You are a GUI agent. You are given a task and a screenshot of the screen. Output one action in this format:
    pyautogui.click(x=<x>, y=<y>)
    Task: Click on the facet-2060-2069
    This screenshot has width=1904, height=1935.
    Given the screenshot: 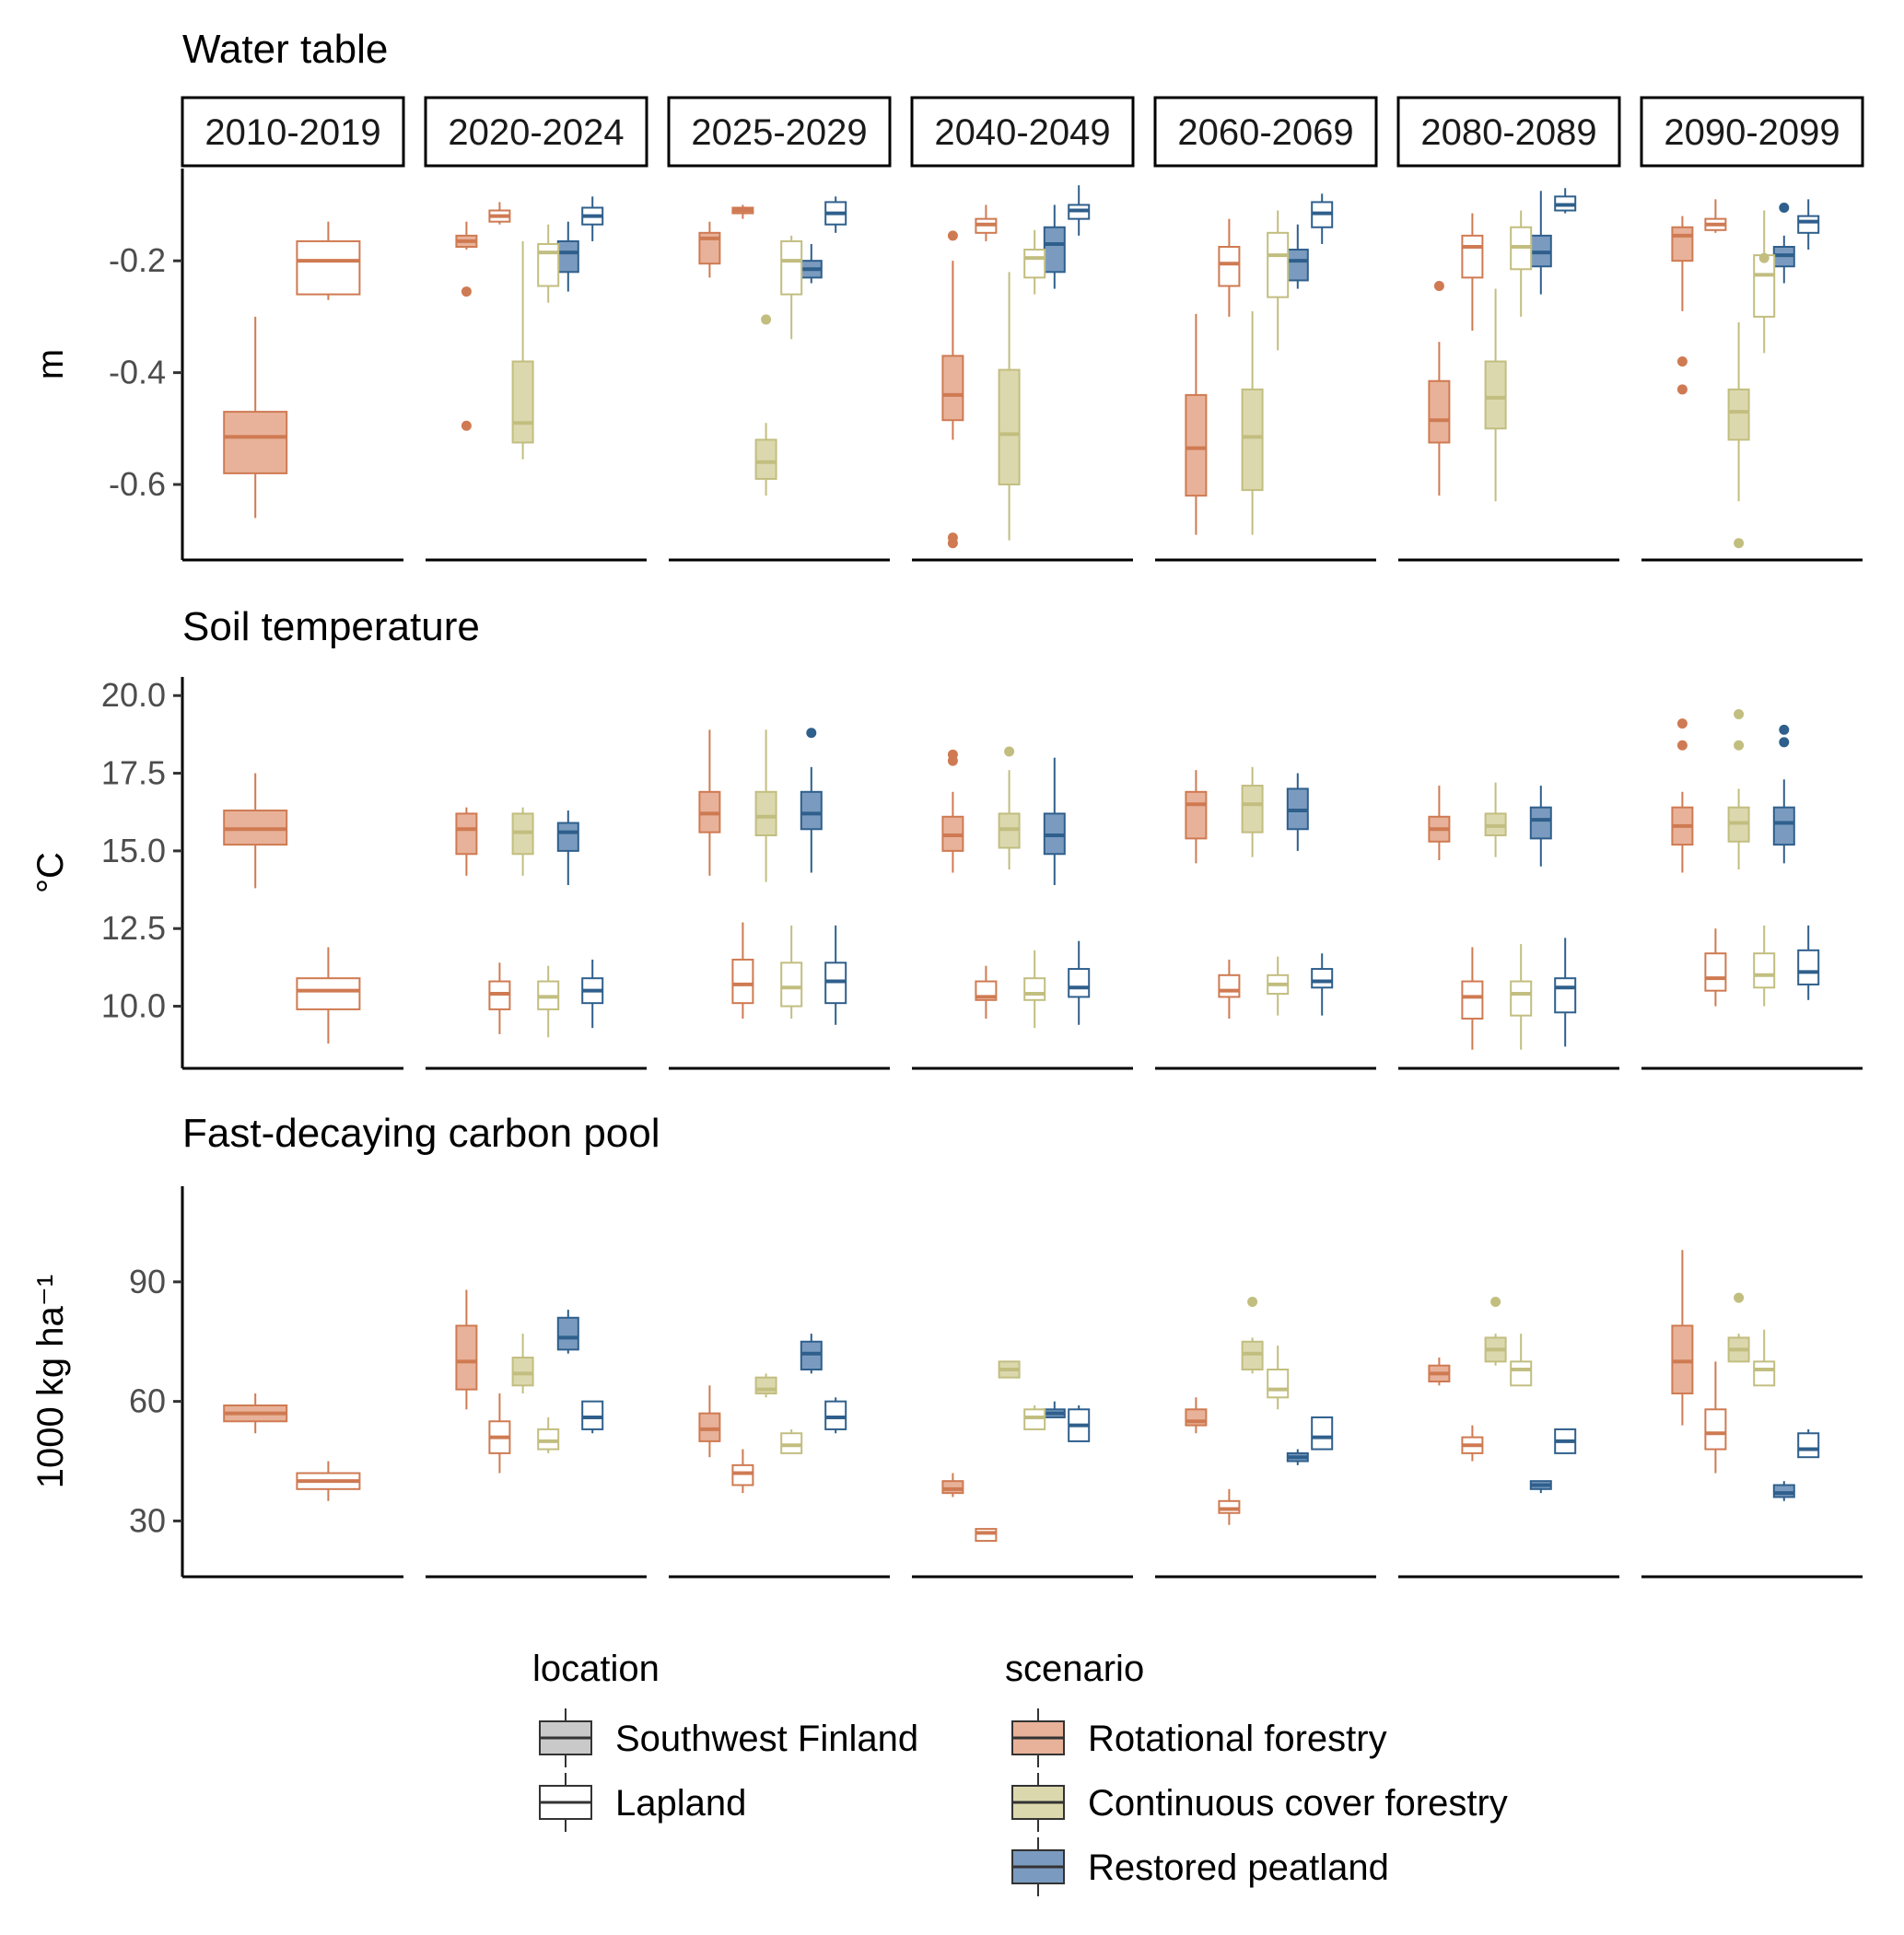 What is the action you would take?
    pyautogui.click(x=1259, y=1410)
    